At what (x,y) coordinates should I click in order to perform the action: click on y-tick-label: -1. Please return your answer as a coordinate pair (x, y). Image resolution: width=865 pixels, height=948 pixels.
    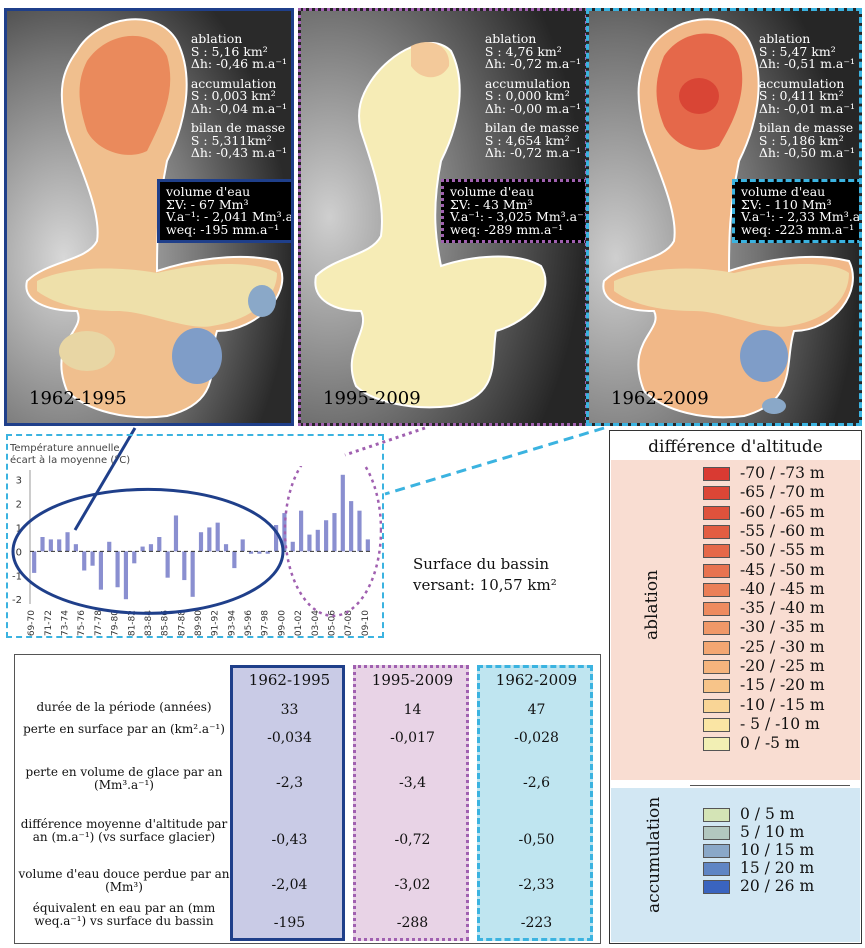
    Looking at the image, I should click on (17, 576).